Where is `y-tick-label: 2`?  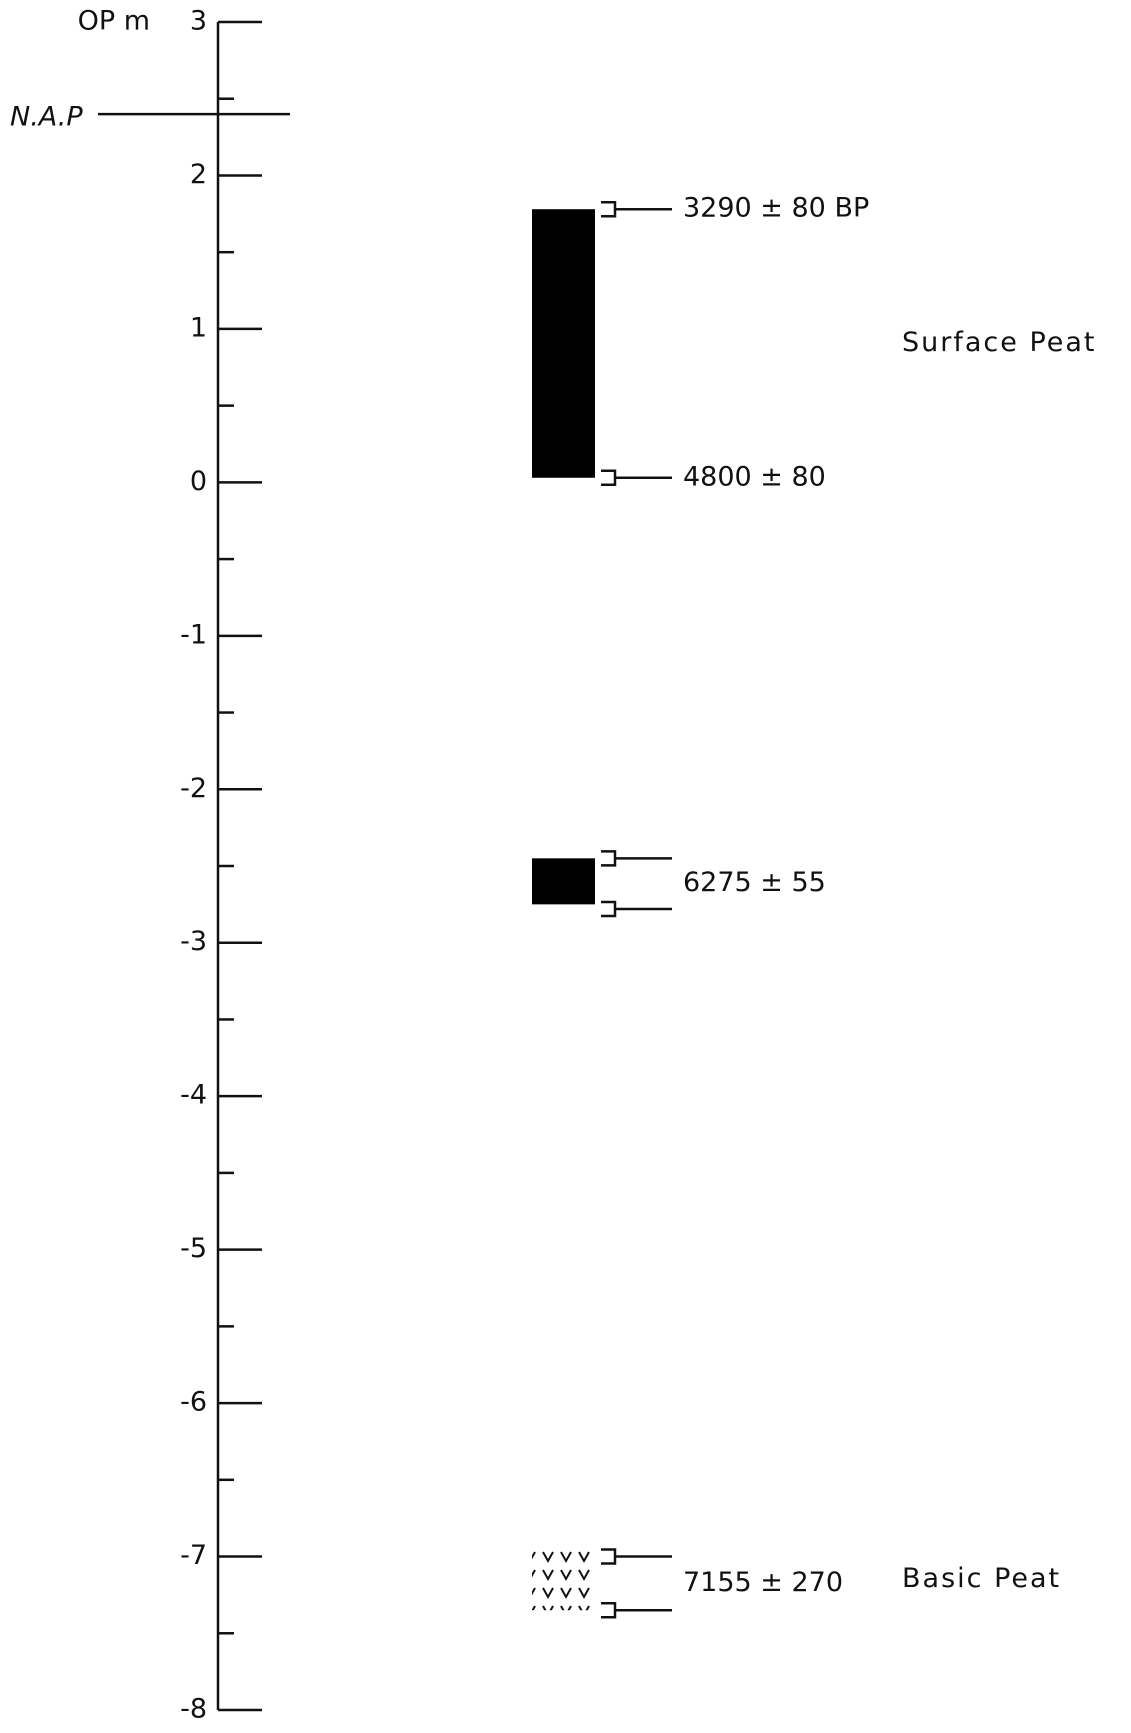 y-tick-label: 2 is located at coordinates (198, 174).